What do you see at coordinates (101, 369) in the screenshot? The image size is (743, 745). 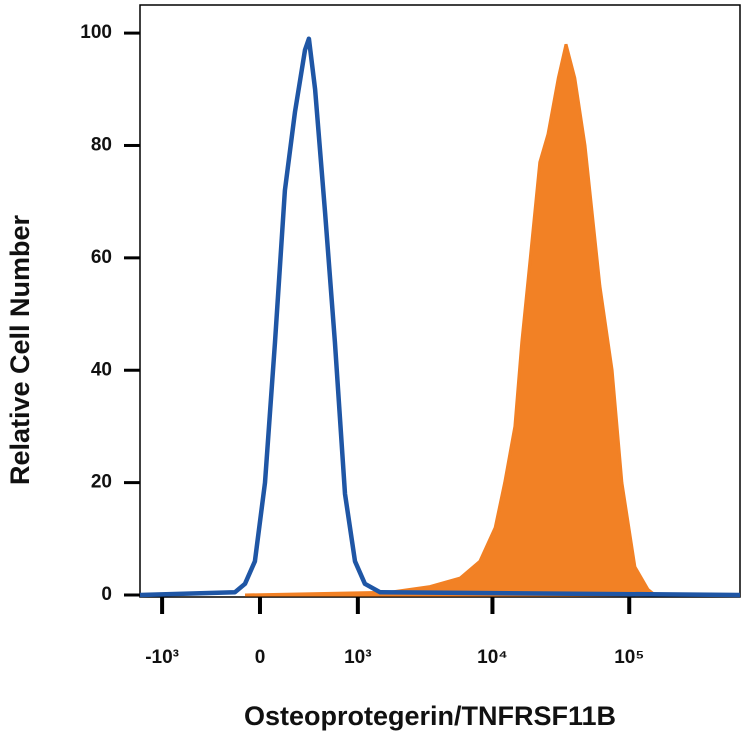 I see `y-tick-label: 40` at bounding box center [101, 369].